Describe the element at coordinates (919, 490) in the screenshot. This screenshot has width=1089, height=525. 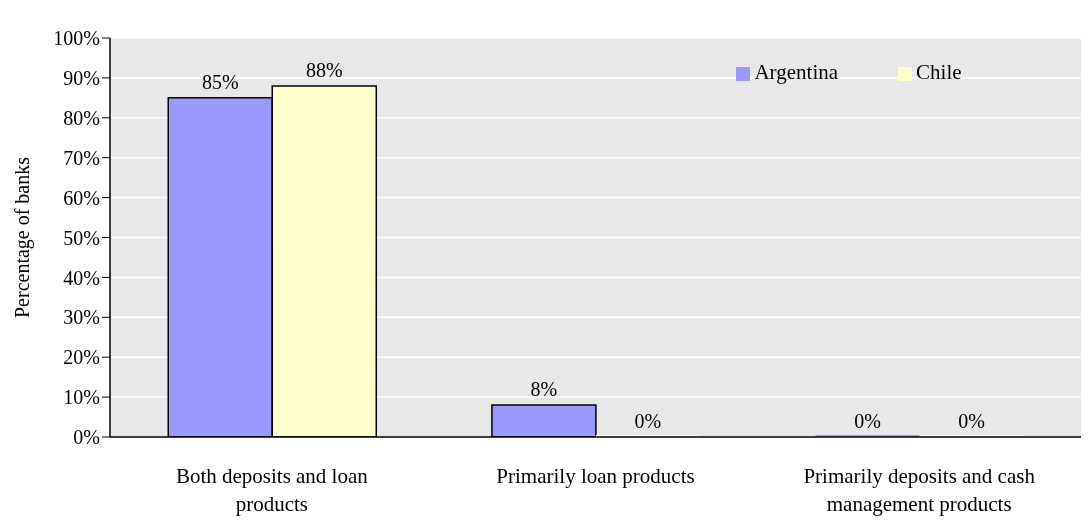
I see `x-tick-label: Primarily deposits and cash management products` at that location.